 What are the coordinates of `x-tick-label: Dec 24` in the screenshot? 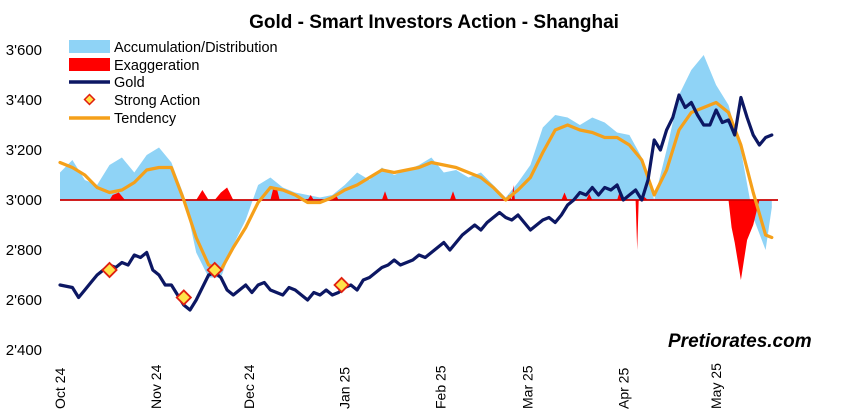 It's located at (249, 386).